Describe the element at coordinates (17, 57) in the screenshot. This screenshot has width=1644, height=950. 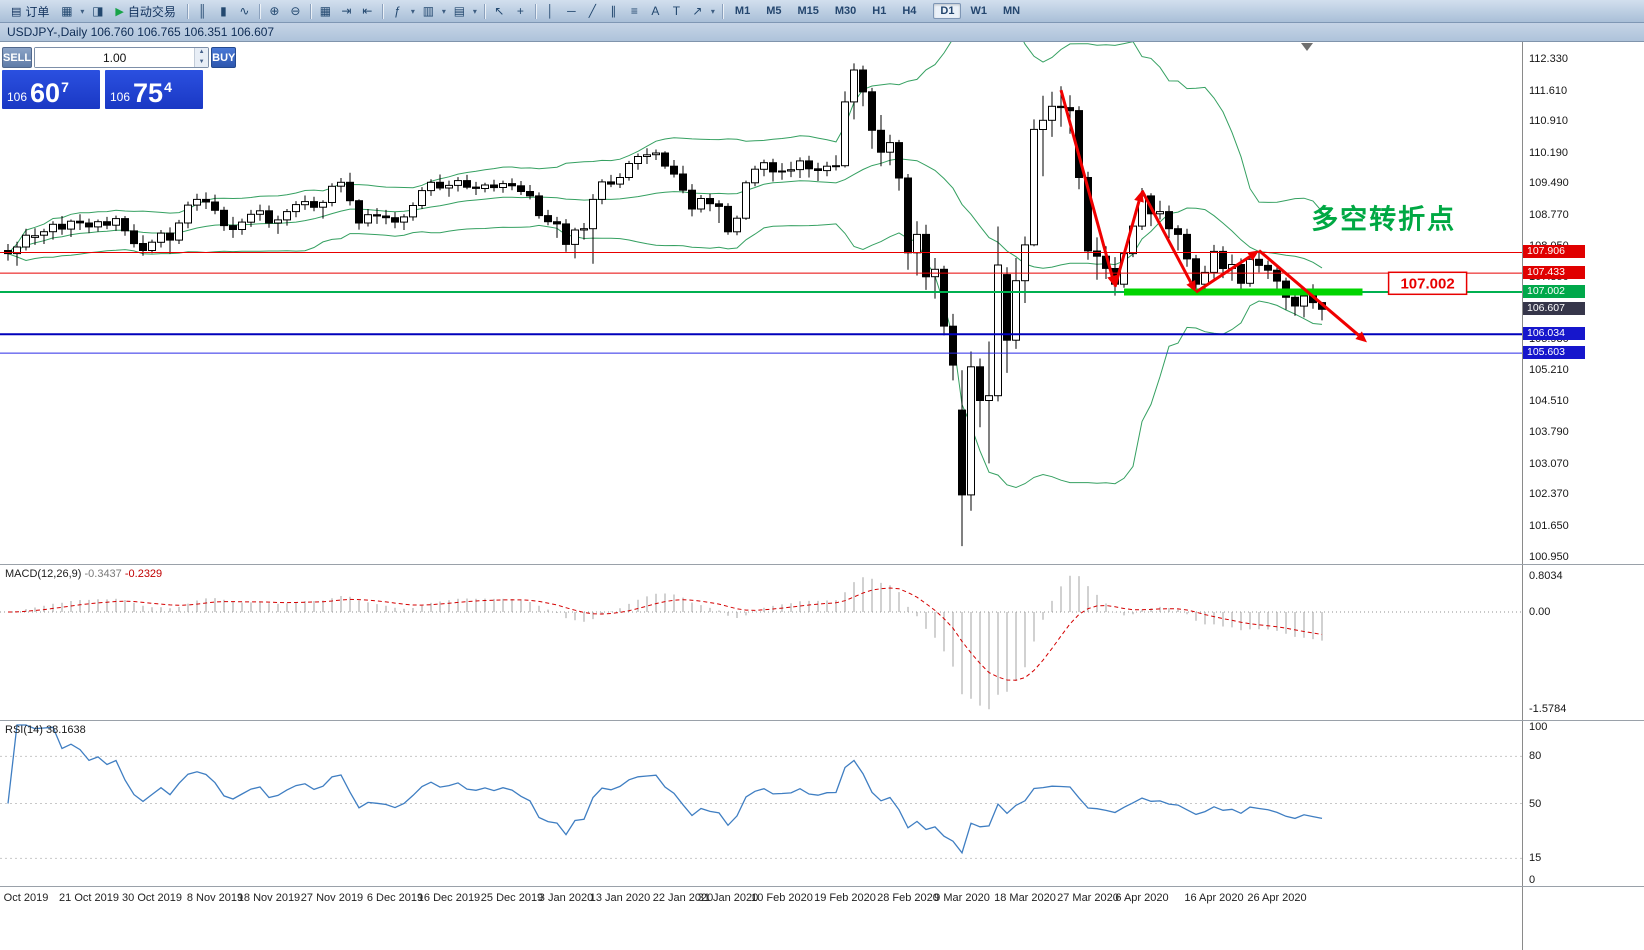
I see `sell-button: SELL` at that location.